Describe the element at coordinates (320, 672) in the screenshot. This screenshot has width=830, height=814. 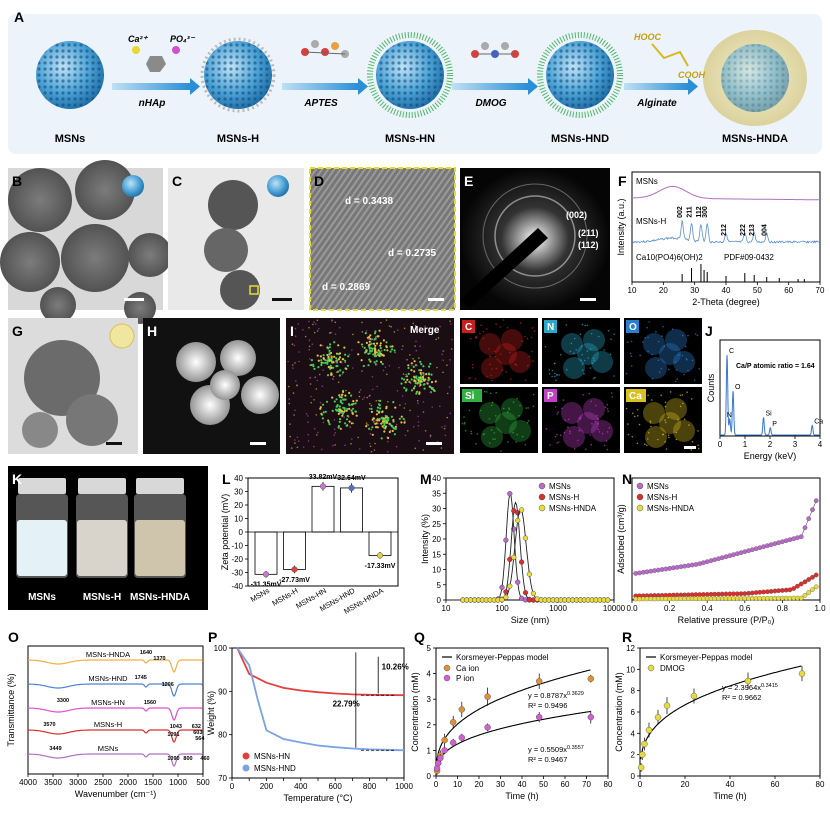
I see `tga-line` at that location.